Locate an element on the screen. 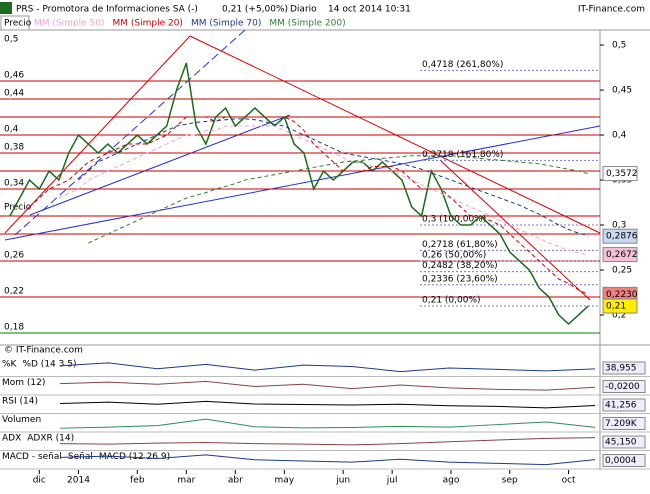 This screenshot has width=650, height=494. x-tick-label: sep is located at coordinates (510, 481).